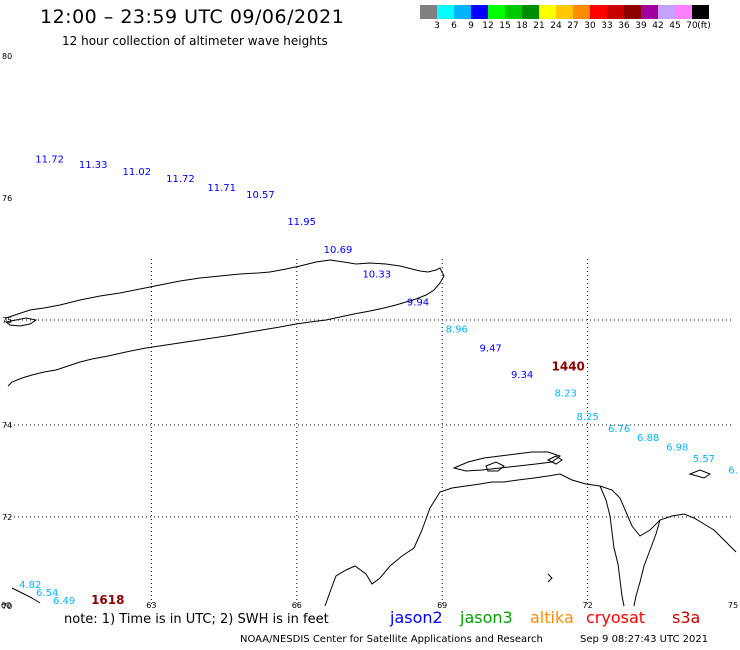  I want to click on scale-label: 21, so click(539, 26).